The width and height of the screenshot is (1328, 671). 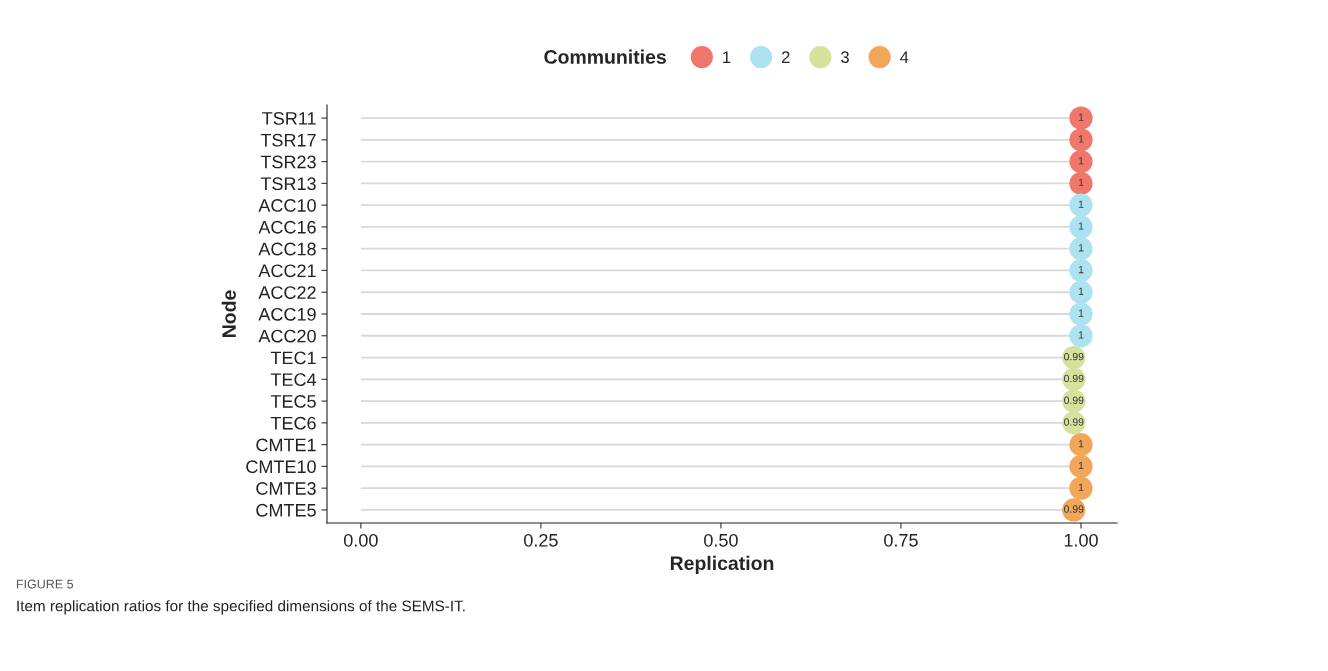 What do you see at coordinates (288, 162) in the screenshot?
I see `y-tick-label: TSR23` at bounding box center [288, 162].